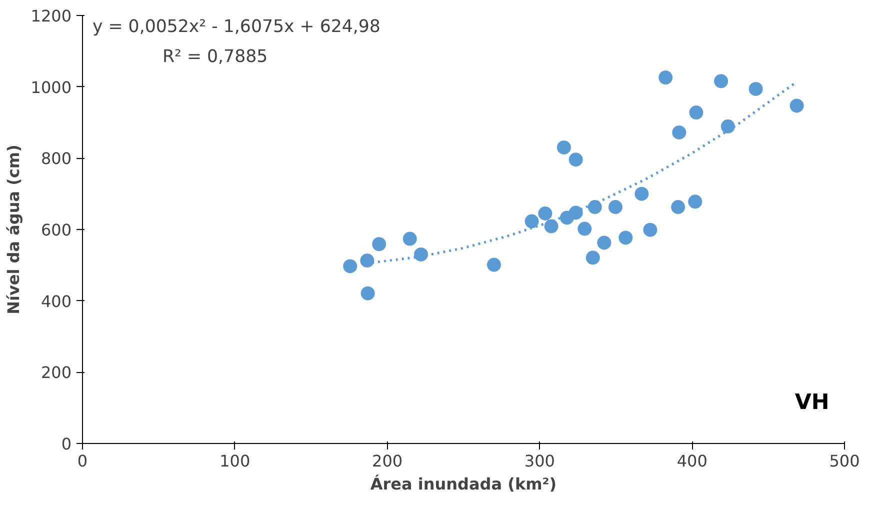 This screenshot has height=513, width=884. I want to click on y-tick-label: 600, so click(56, 230).